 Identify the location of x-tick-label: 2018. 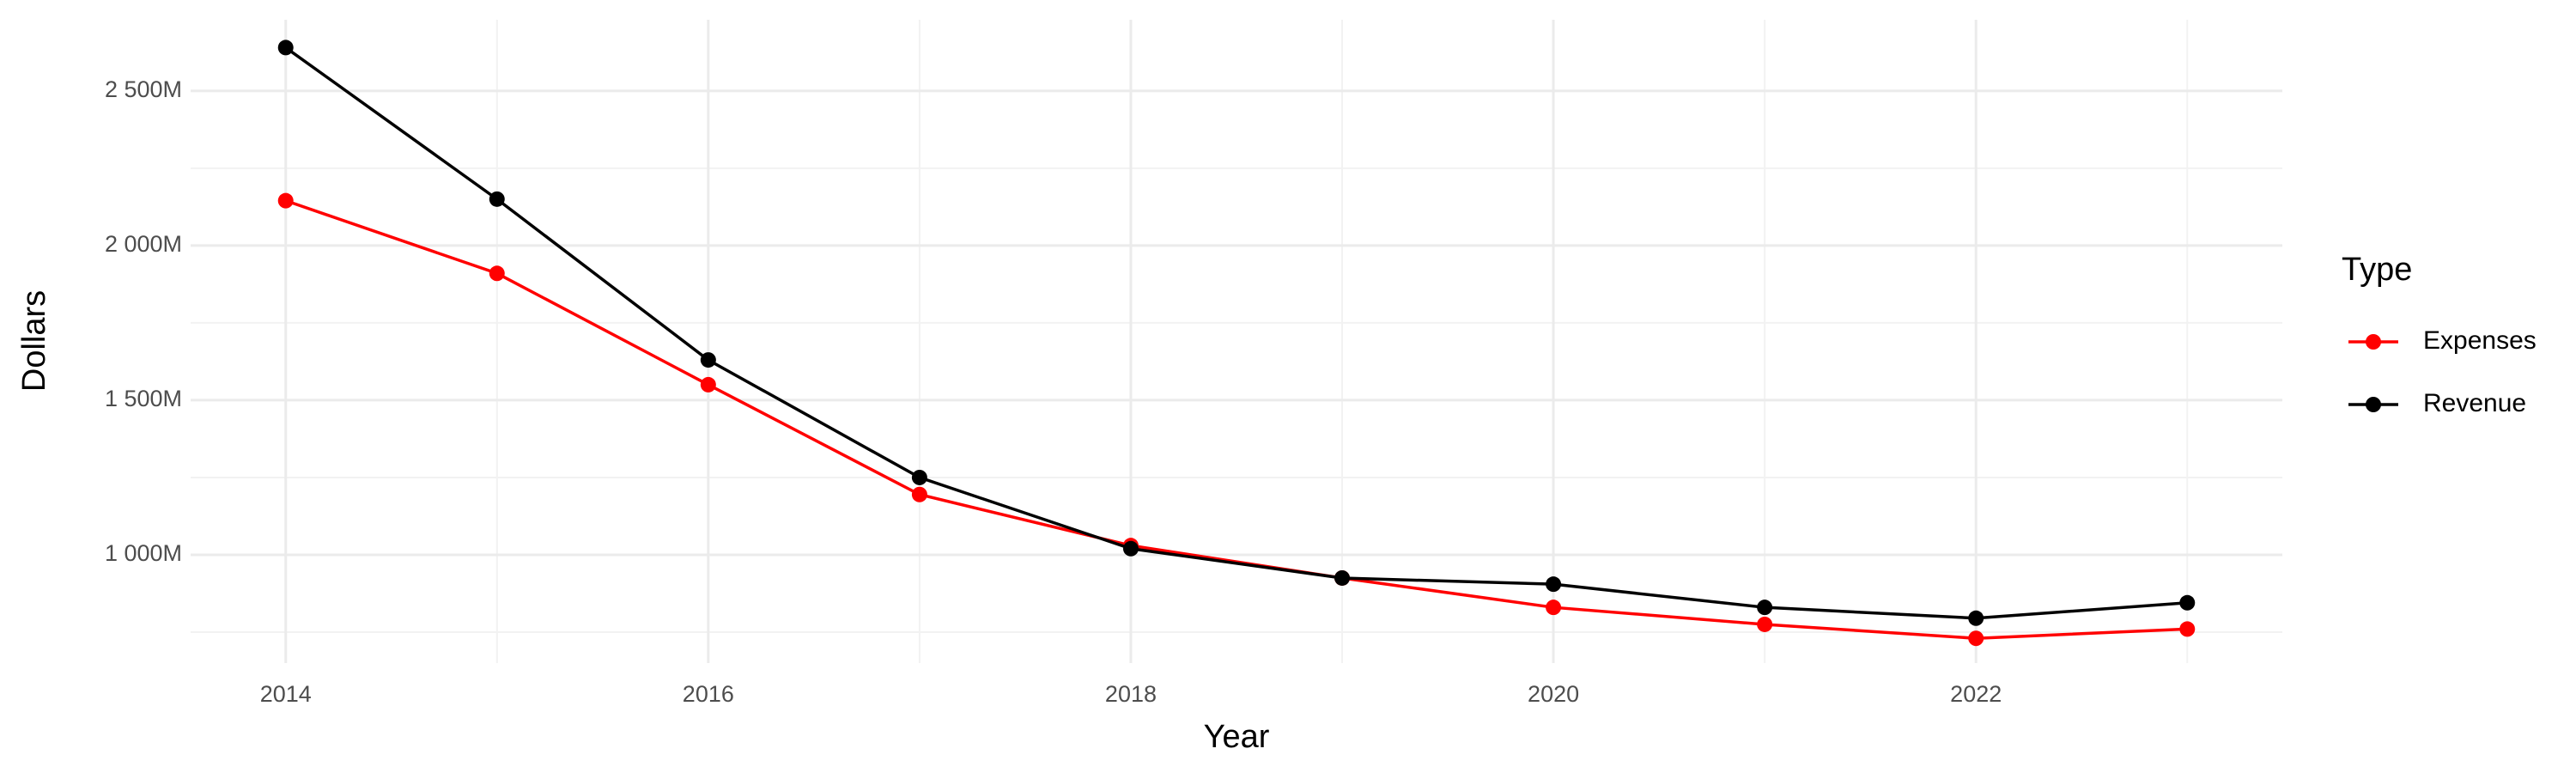
(1131, 694).